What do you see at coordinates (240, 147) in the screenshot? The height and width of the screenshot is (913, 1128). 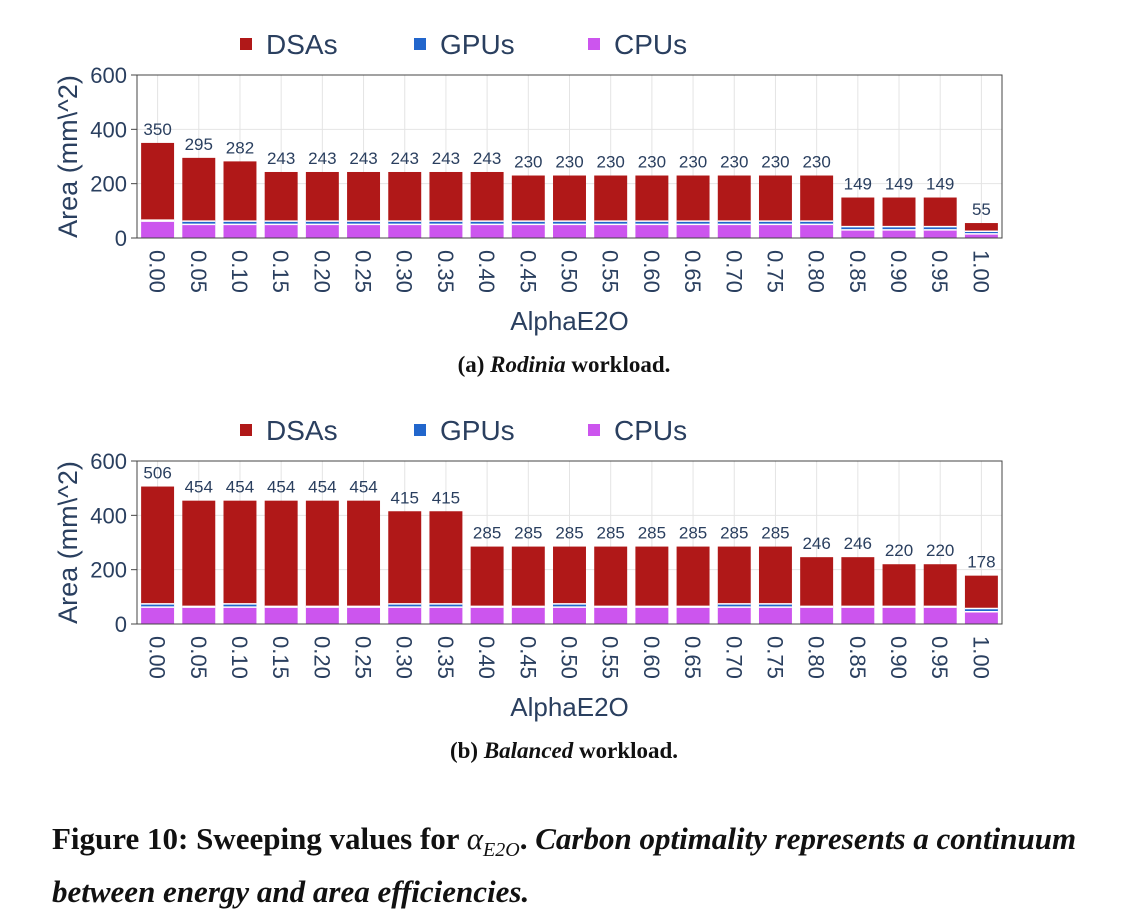 I see `bar-total-label: 282` at bounding box center [240, 147].